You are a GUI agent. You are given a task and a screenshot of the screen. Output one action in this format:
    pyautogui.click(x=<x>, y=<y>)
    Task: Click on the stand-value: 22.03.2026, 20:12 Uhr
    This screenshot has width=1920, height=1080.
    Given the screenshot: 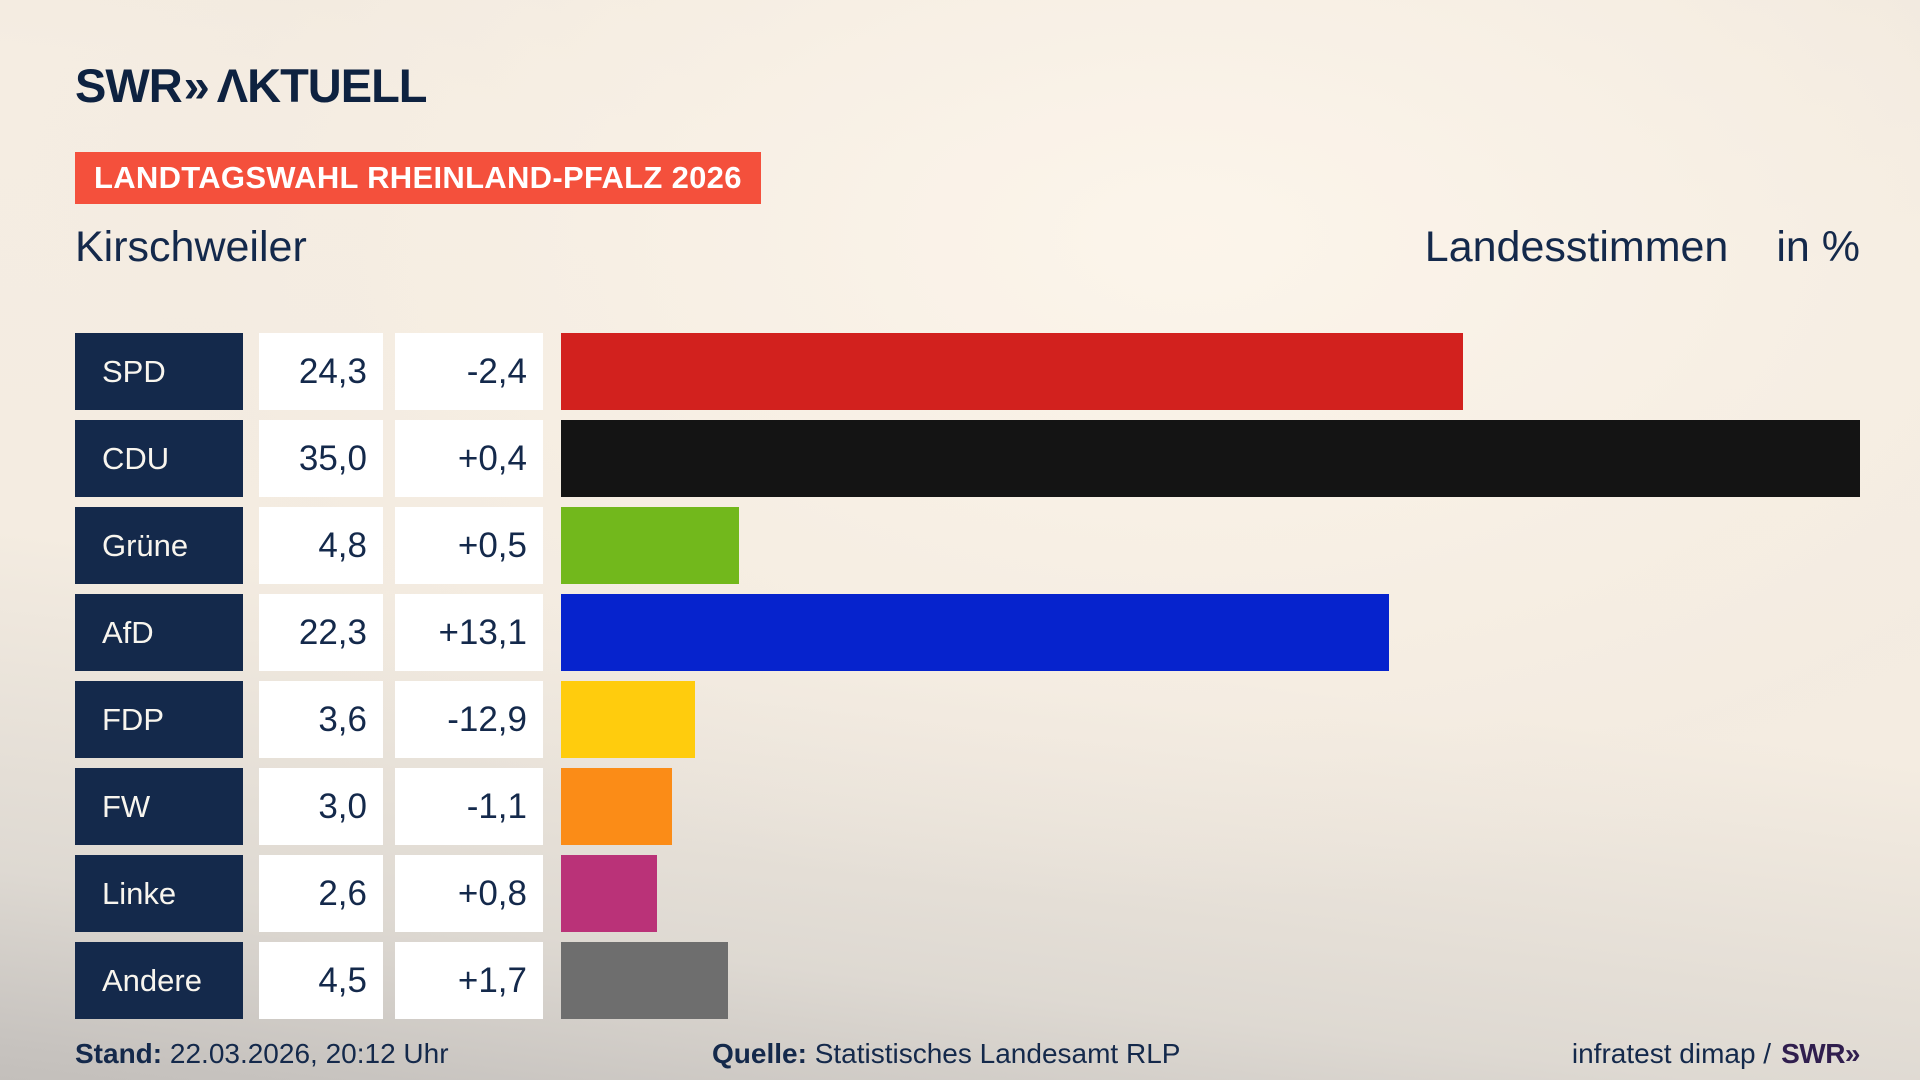 What is the action you would take?
    pyautogui.click(x=309, y=1053)
    